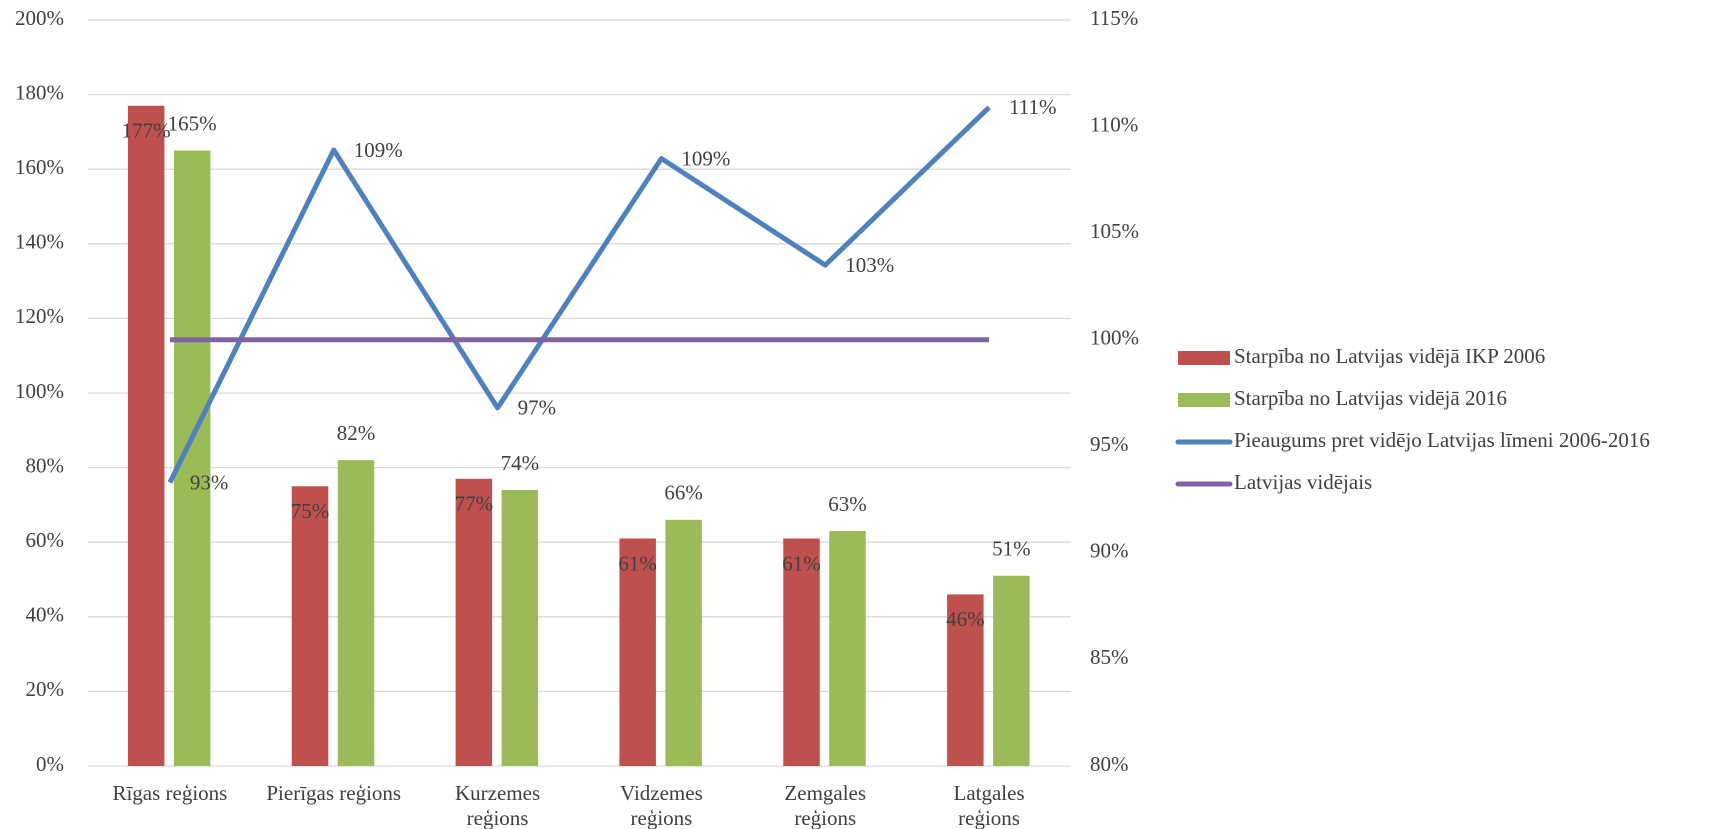 Image resolution: width=1725 pixels, height=829 pixels. What do you see at coordinates (847, 504) in the screenshot?
I see `value-label: 63%` at bounding box center [847, 504].